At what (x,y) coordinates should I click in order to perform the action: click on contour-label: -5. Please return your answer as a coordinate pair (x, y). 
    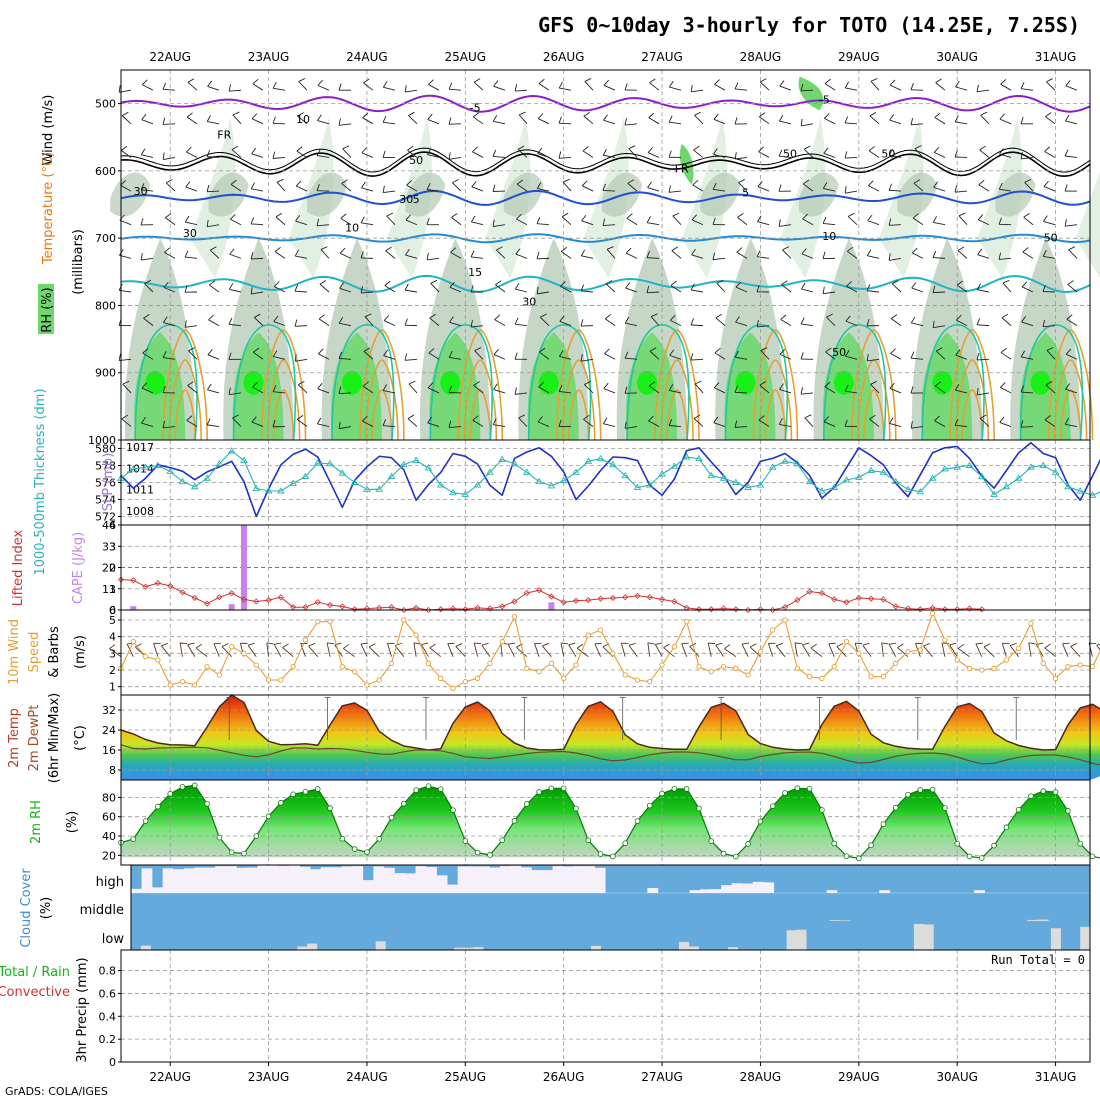
    Looking at the image, I should click on (475, 108).